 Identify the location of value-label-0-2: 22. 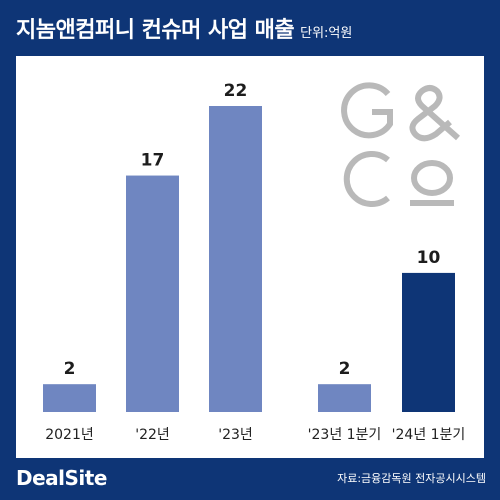
(236, 91).